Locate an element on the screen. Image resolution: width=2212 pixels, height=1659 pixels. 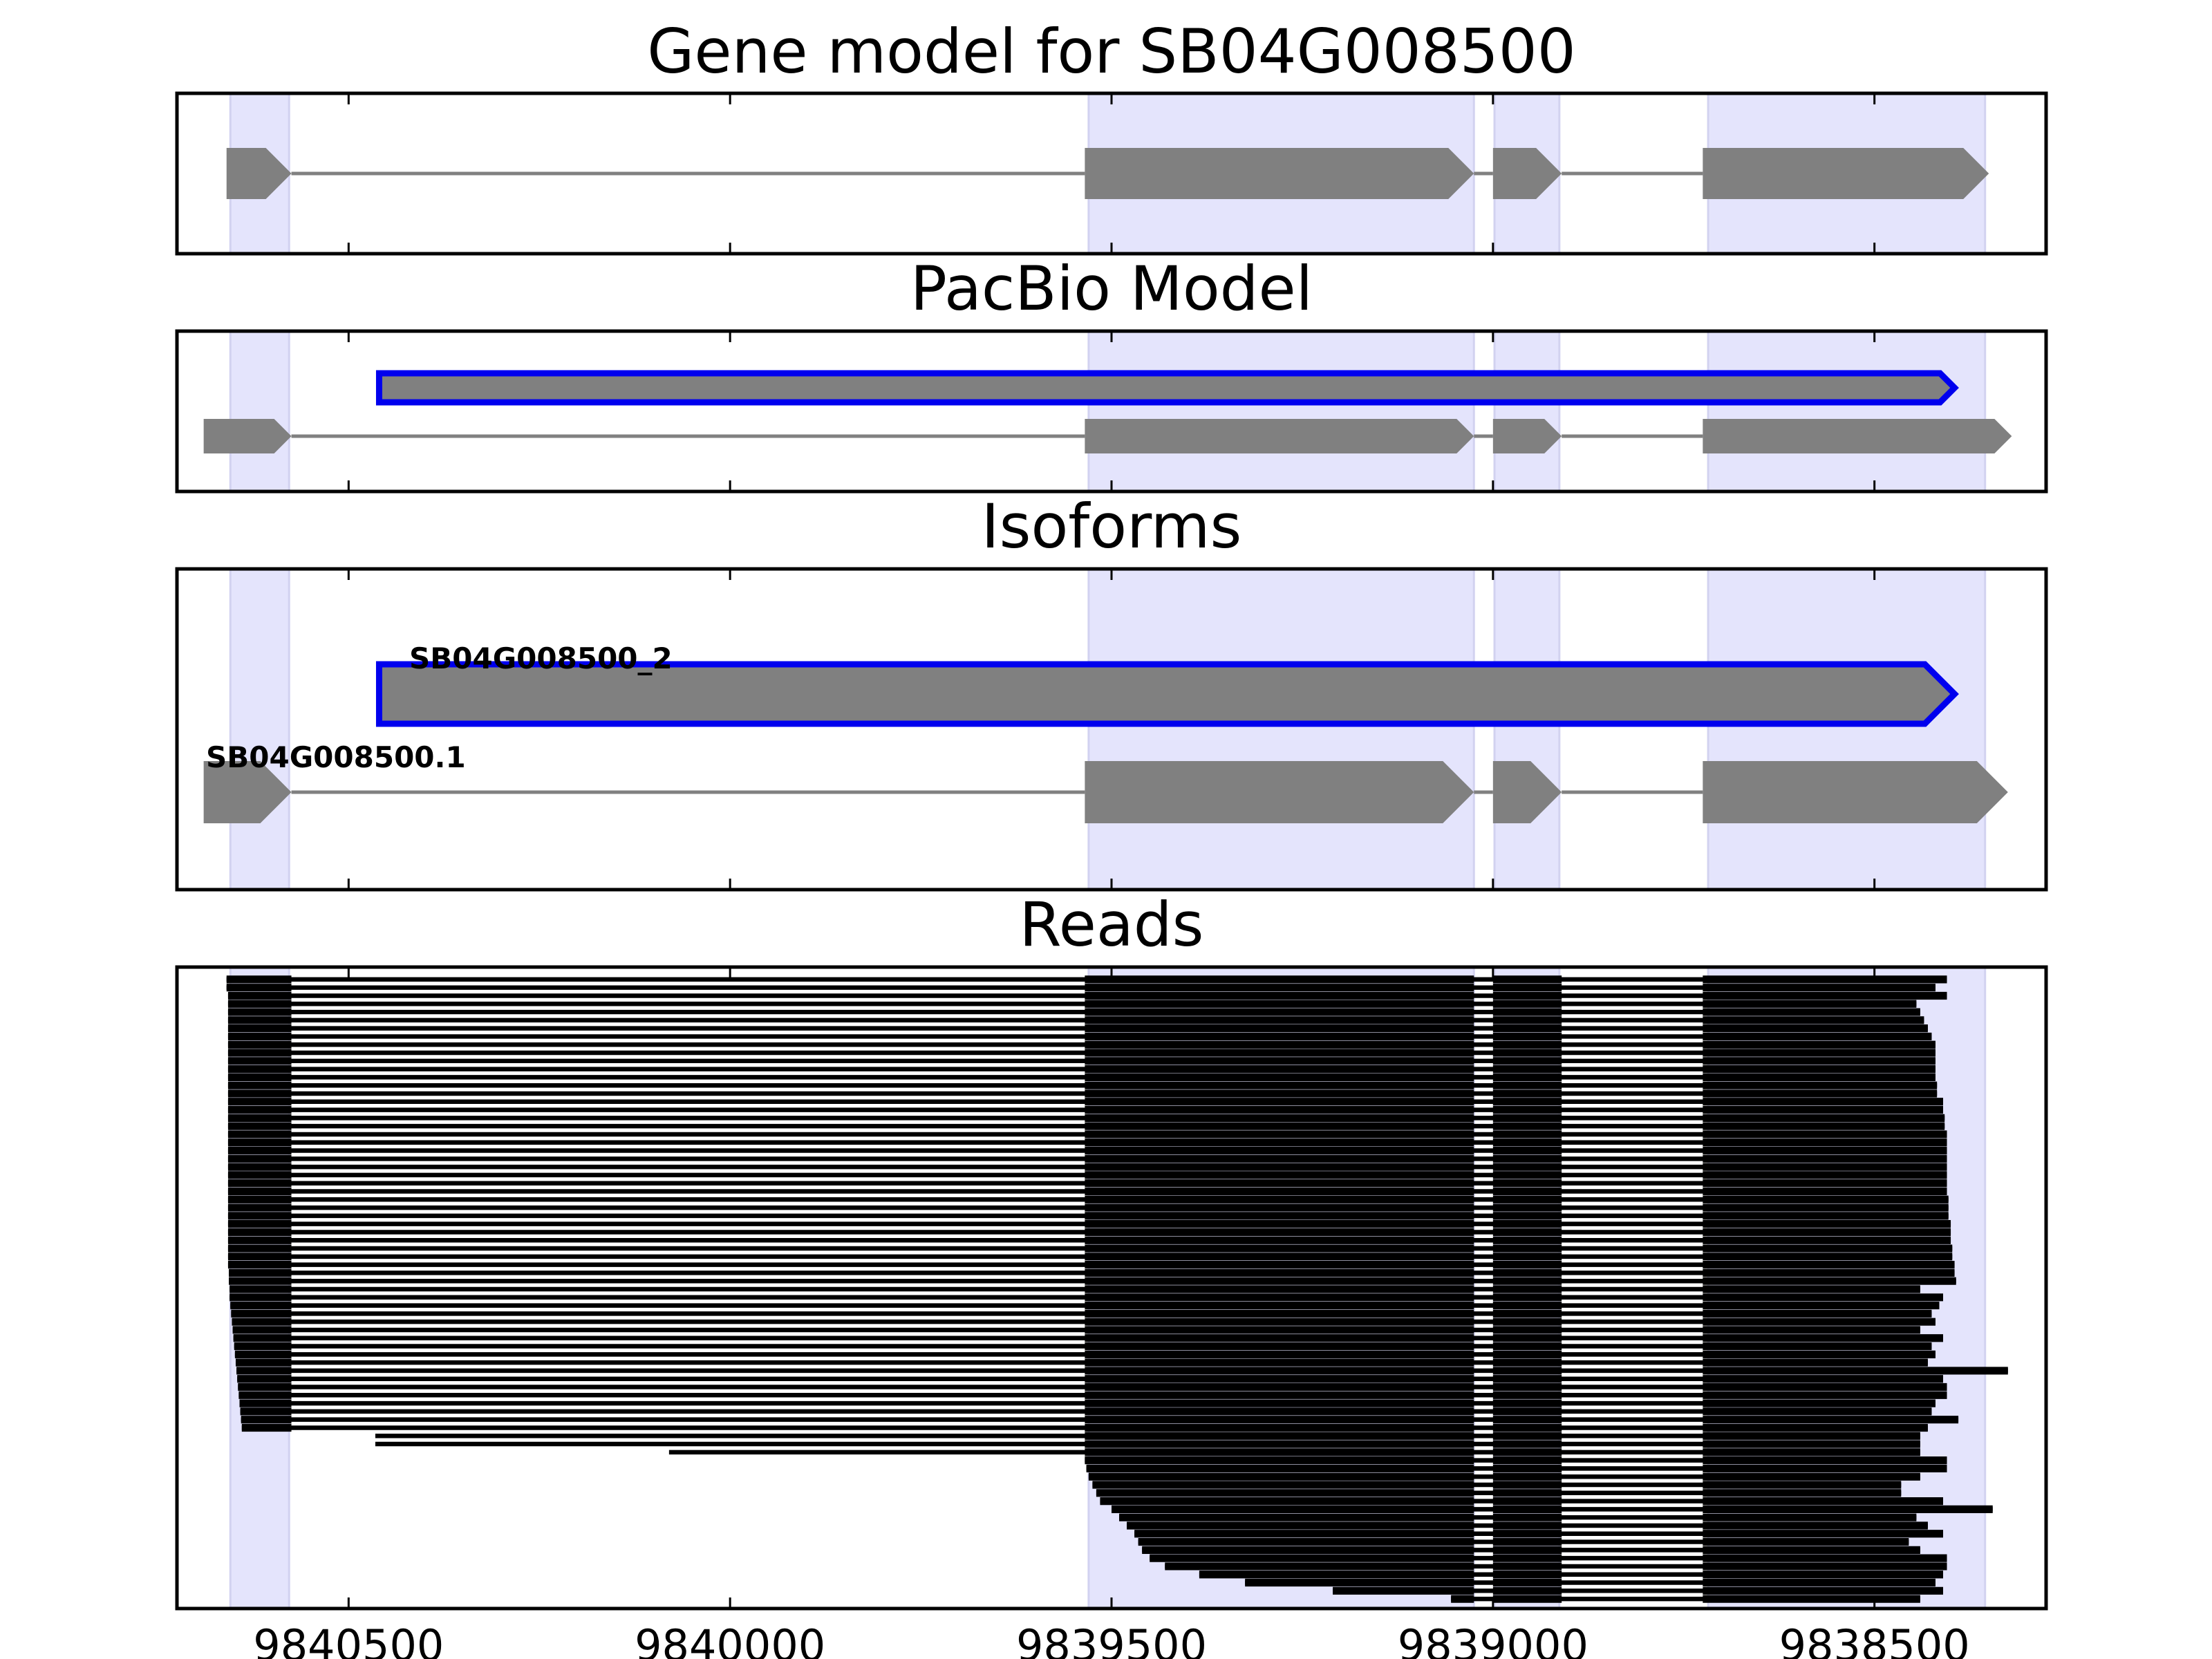
x-tick-label: 9840500 is located at coordinates (348, 1639).